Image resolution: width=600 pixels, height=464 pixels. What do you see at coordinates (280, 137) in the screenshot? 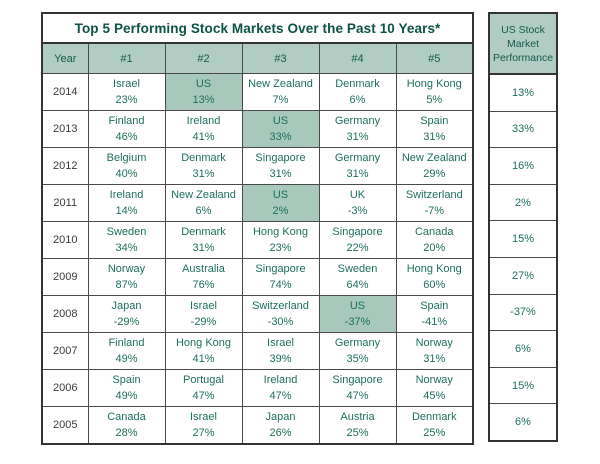
I see `return-value: 33%` at bounding box center [280, 137].